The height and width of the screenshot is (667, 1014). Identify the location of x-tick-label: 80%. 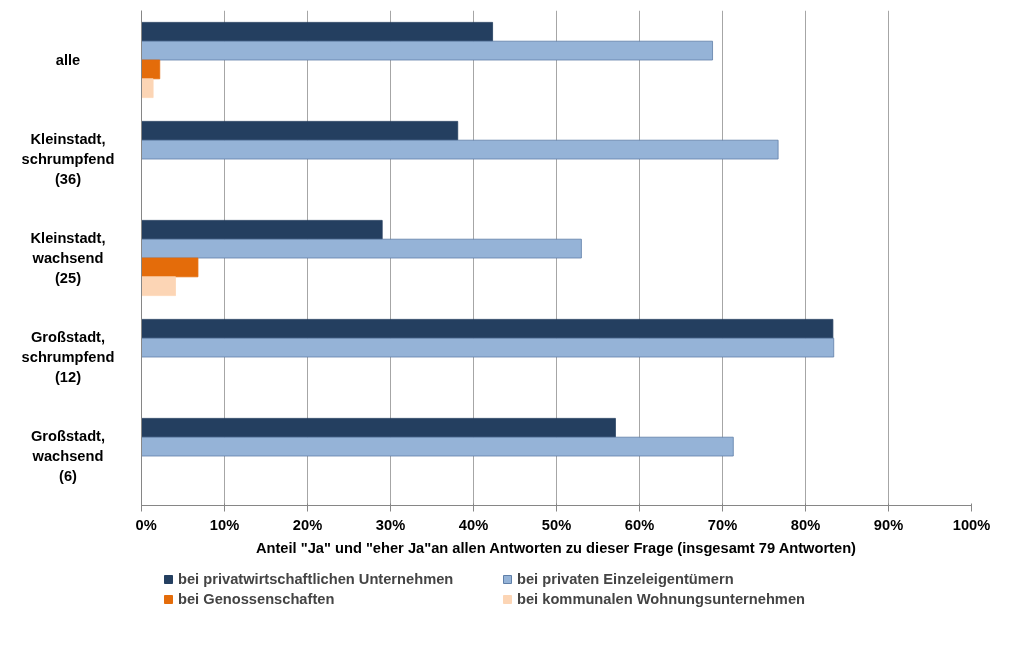
(805, 524).